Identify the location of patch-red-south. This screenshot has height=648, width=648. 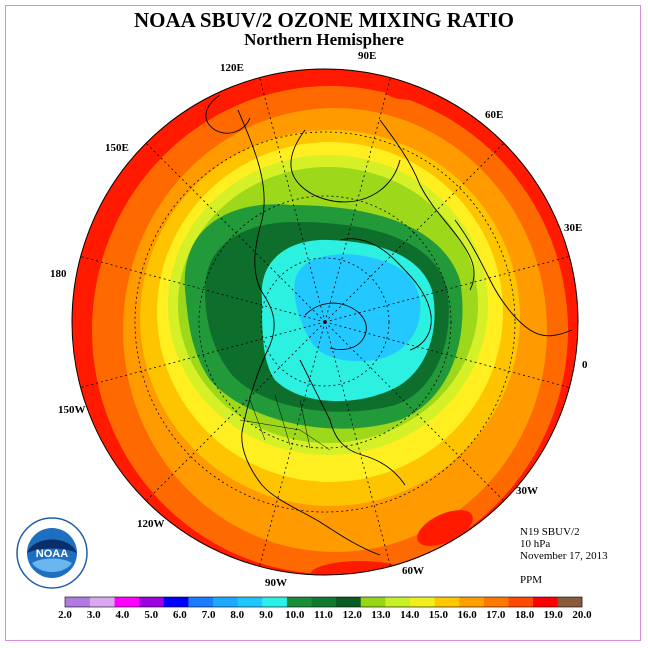
(445, 528).